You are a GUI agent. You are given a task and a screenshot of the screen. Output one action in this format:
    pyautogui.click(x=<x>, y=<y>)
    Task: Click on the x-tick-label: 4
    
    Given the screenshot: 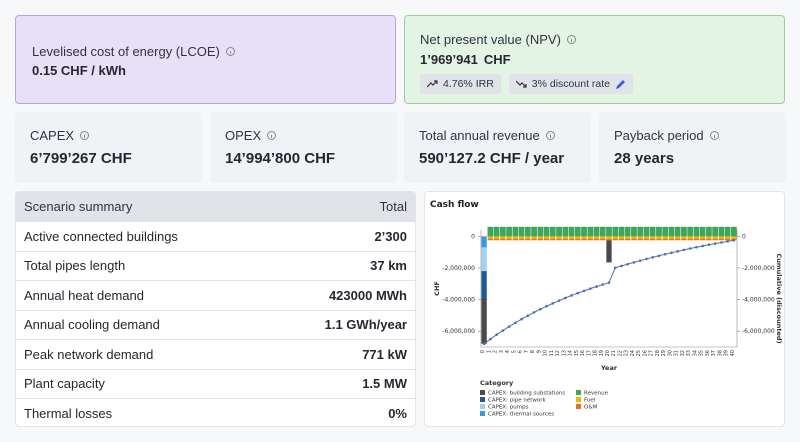 What is the action you would take?
    pyautogui.click(x=508, y=351)
    